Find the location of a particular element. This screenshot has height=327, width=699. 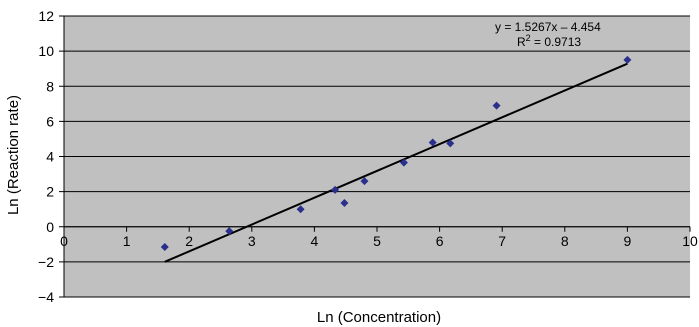

x-tick-label: 7 is located at coordinates (502, 241).